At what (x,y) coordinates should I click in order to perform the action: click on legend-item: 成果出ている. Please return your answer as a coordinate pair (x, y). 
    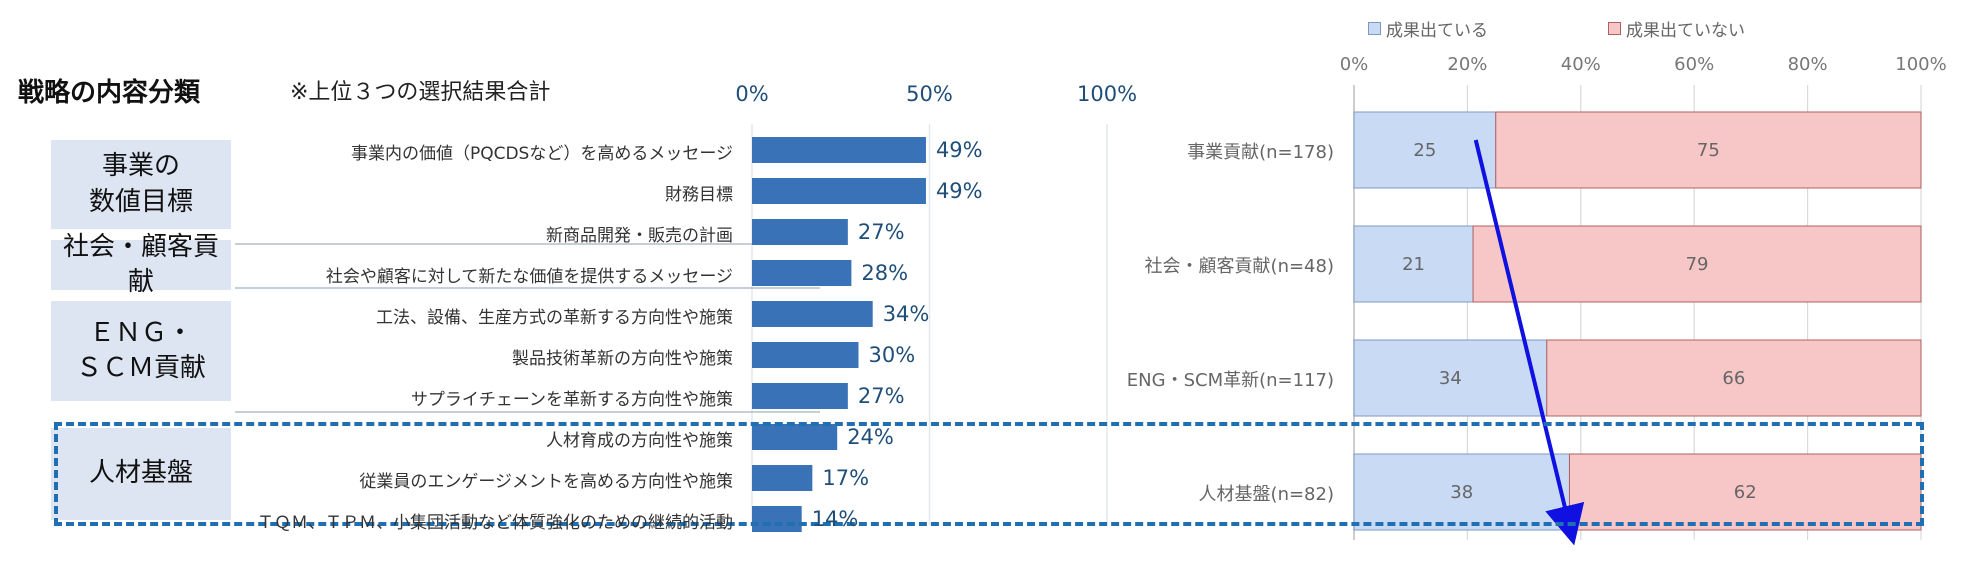
    Looking at the image, I should click on (1428, 28).